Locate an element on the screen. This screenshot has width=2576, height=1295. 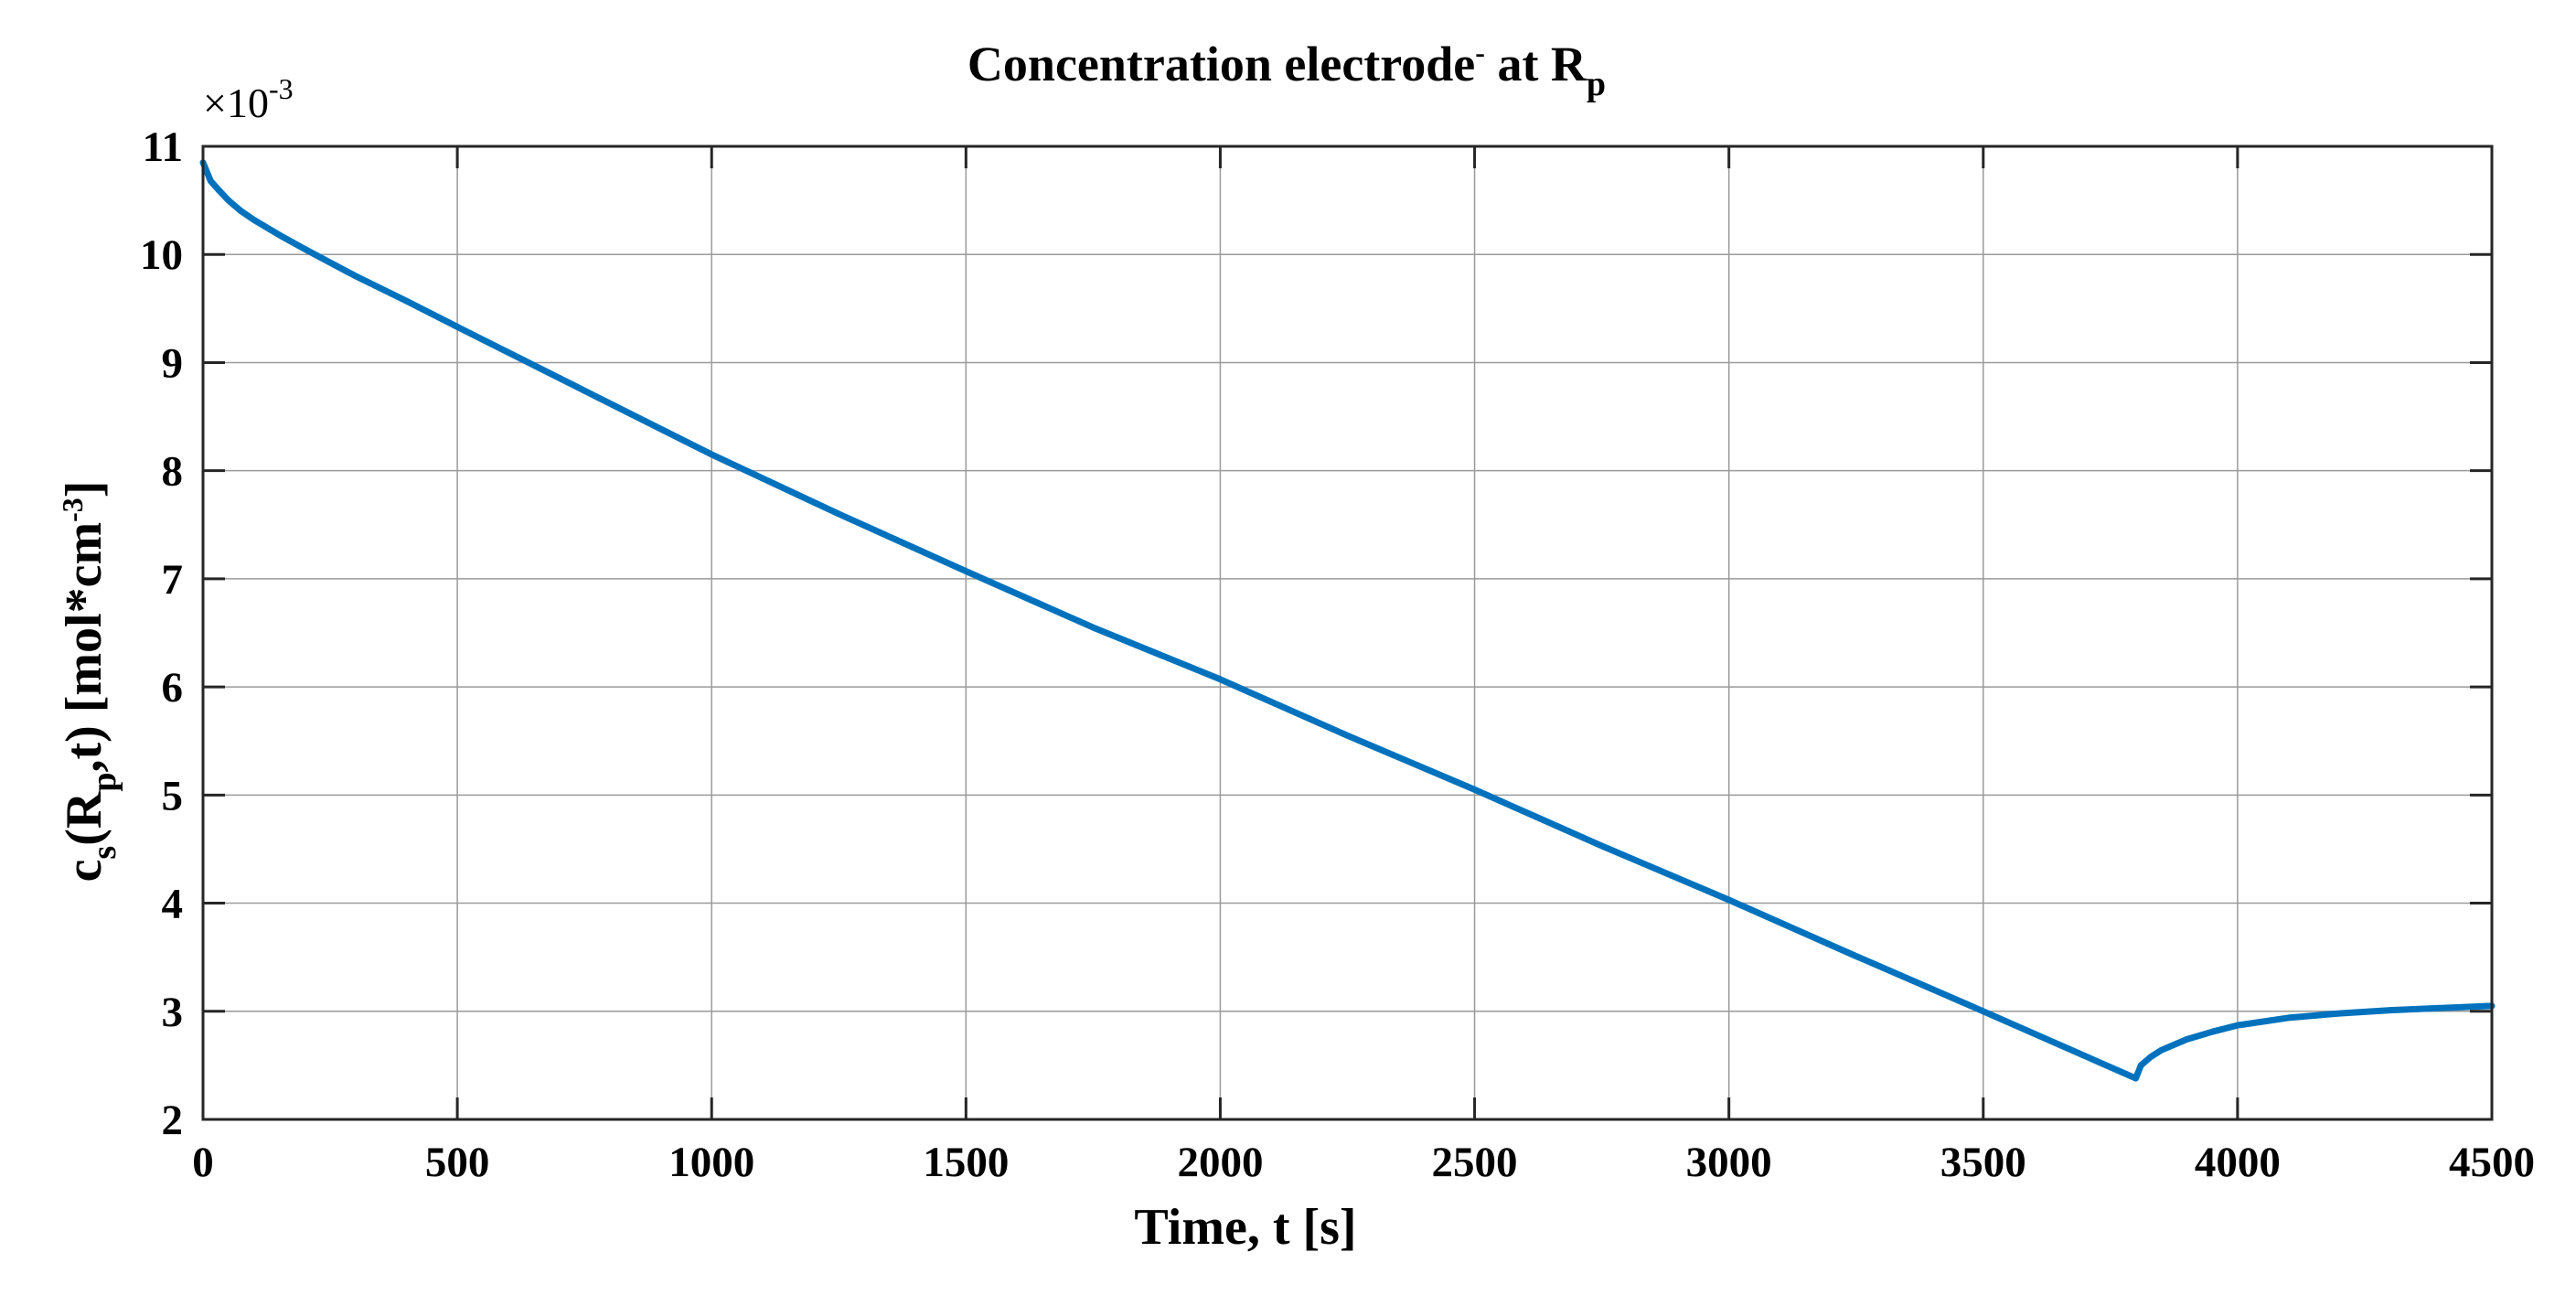
y-tick-label: 10 is located at coordinates (161, 255).